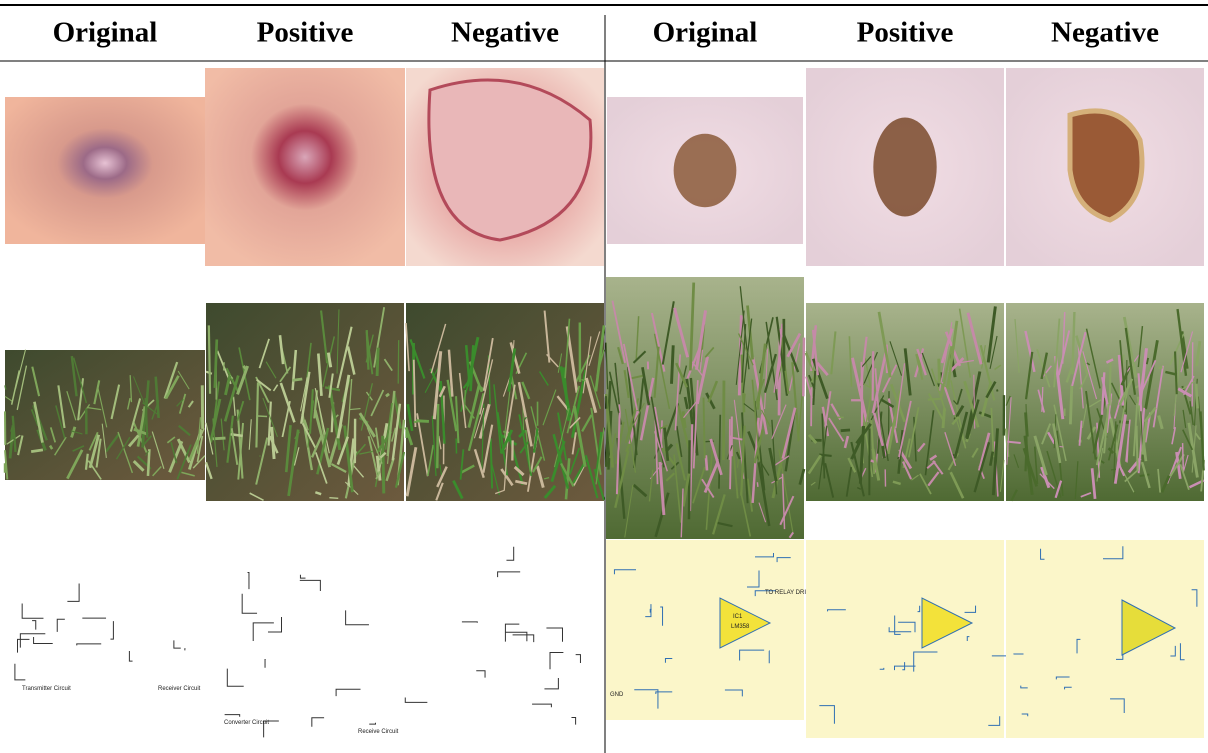 The height and width of the screenshot is (753, 1208). I want to click on skin-image, so click(105, 170).